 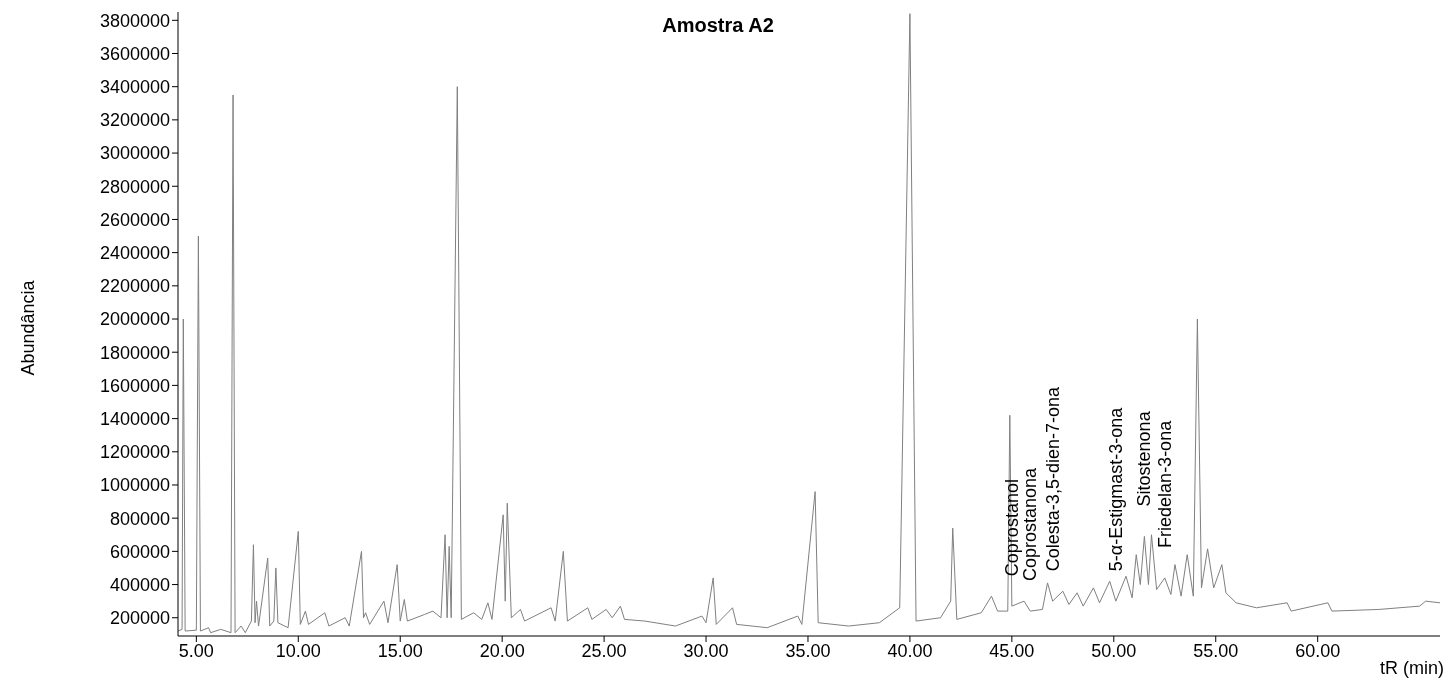 I want to click on annotation: Colesta-3,5-dien-7-ona, so click(x=1052, y=479).